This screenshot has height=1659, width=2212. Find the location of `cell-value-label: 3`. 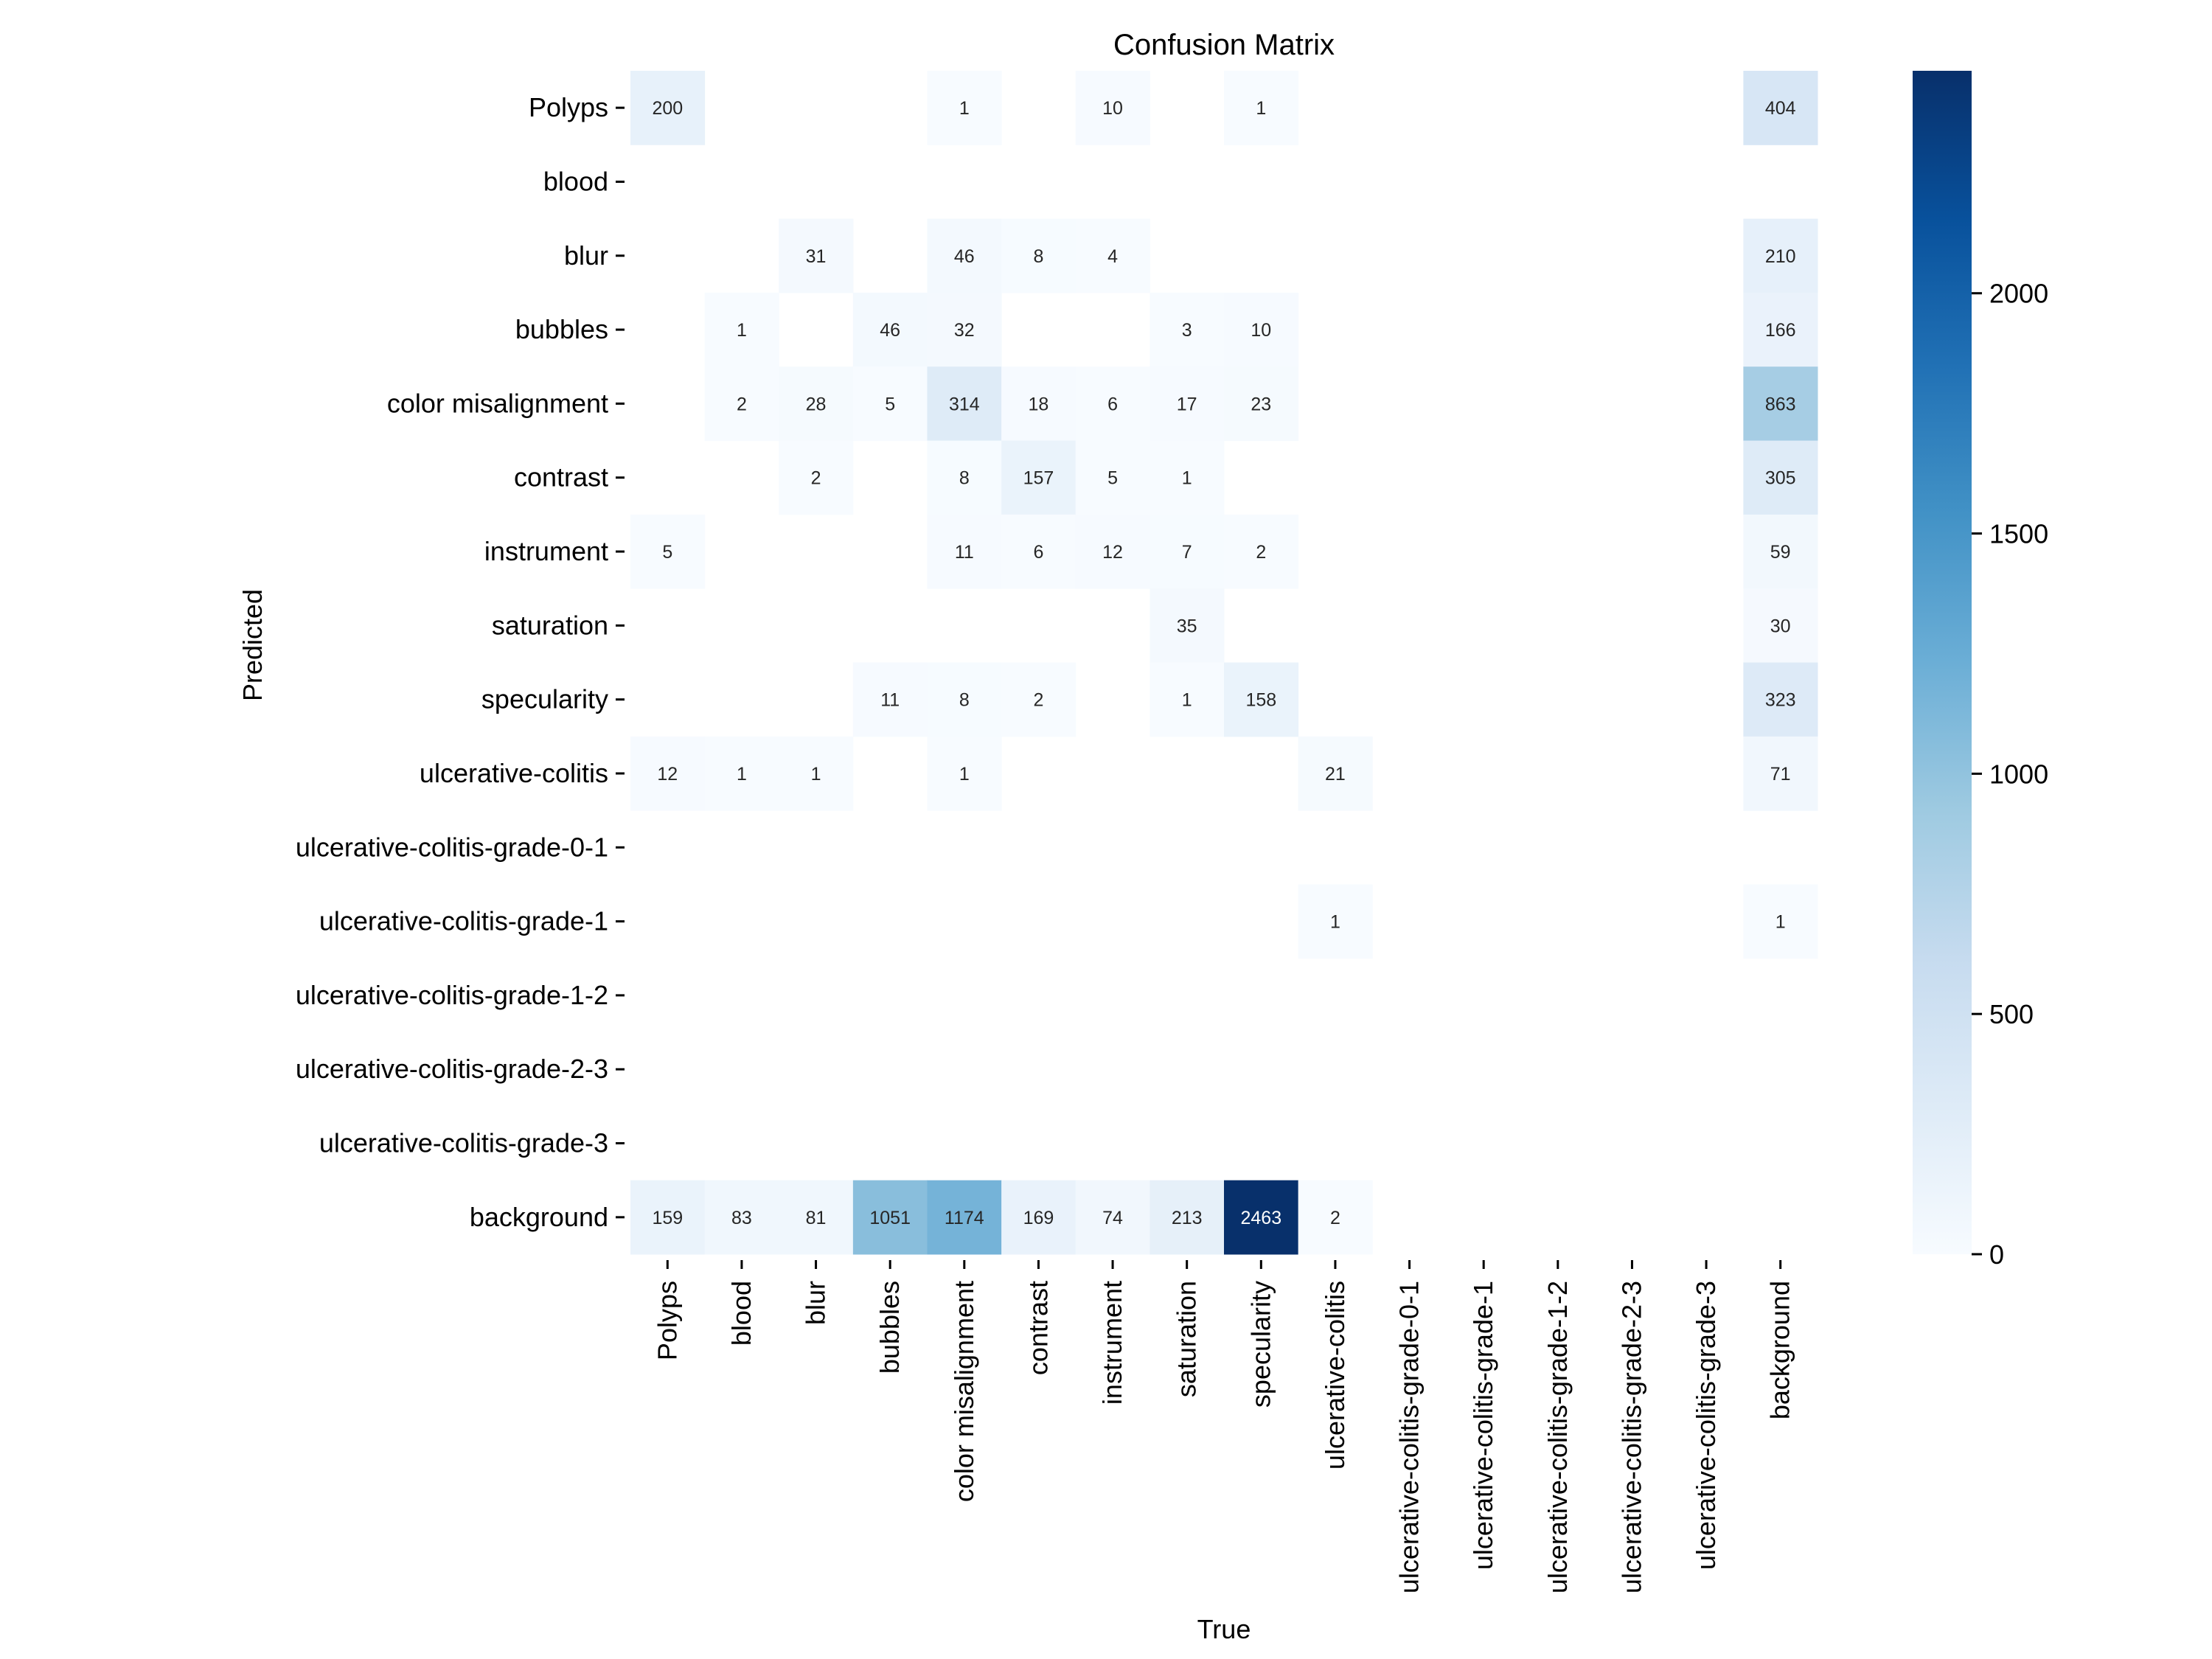

cell-value-label: 3 is located at coordinates (1187, 330).